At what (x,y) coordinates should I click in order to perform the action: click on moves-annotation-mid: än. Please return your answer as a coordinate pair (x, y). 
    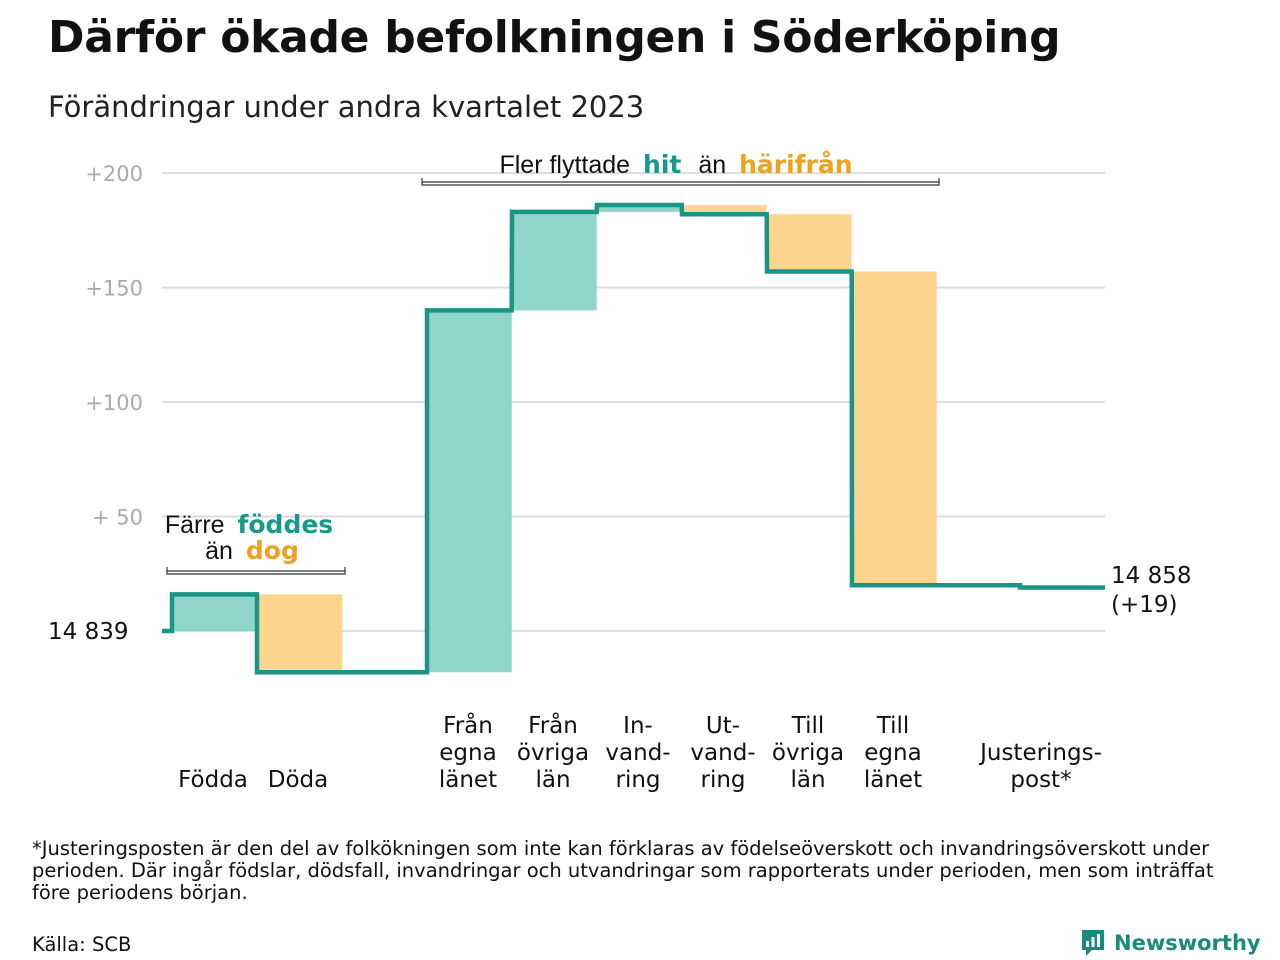
    Looking at the image, I should click on (712, 165).